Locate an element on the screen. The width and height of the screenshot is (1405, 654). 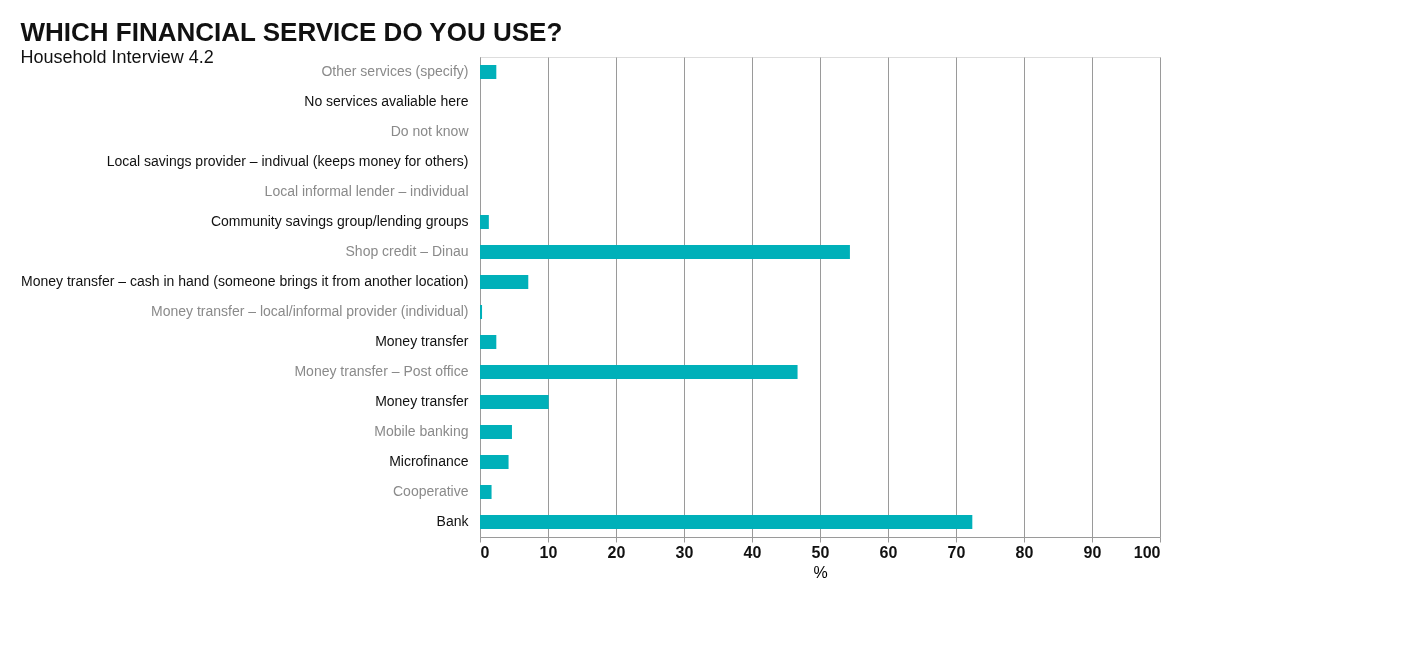
y-tick-label: Money transfer – local/informal provider (individual) is located at coordinates (310, 311).